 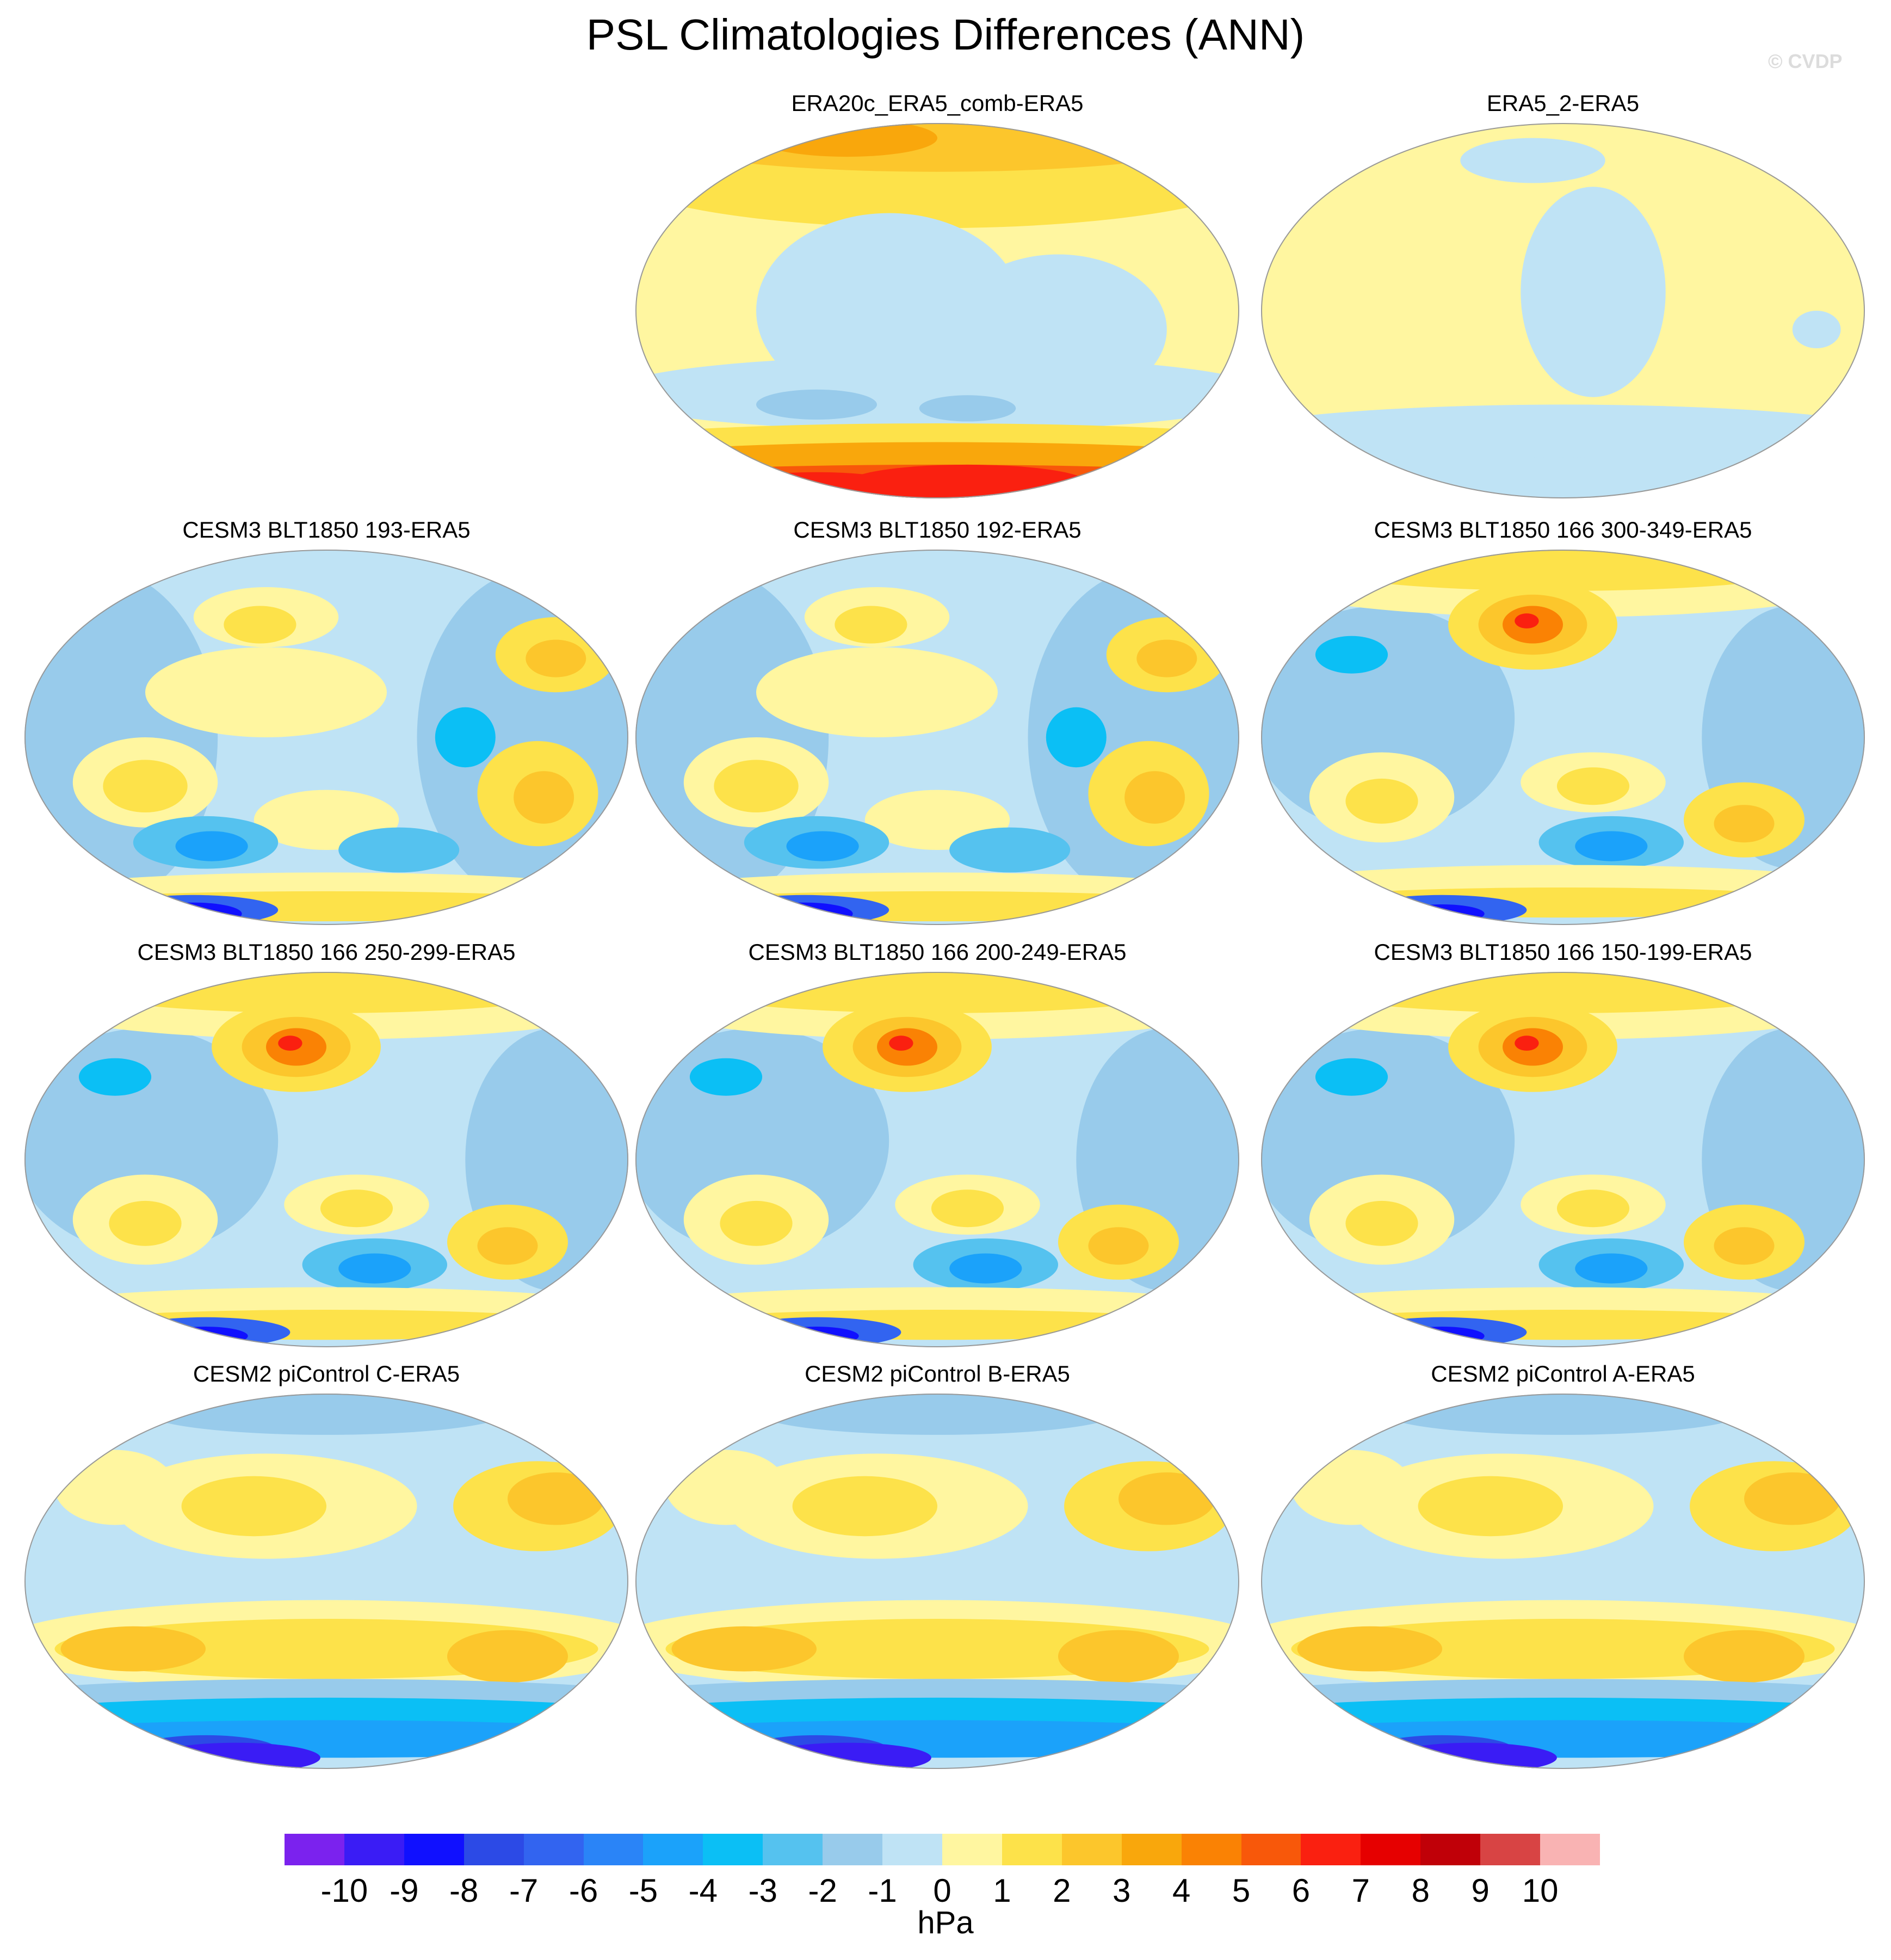 I want to click on figure-title: PSL Climatologies Differences (ANN), so click(x=945, y=34).